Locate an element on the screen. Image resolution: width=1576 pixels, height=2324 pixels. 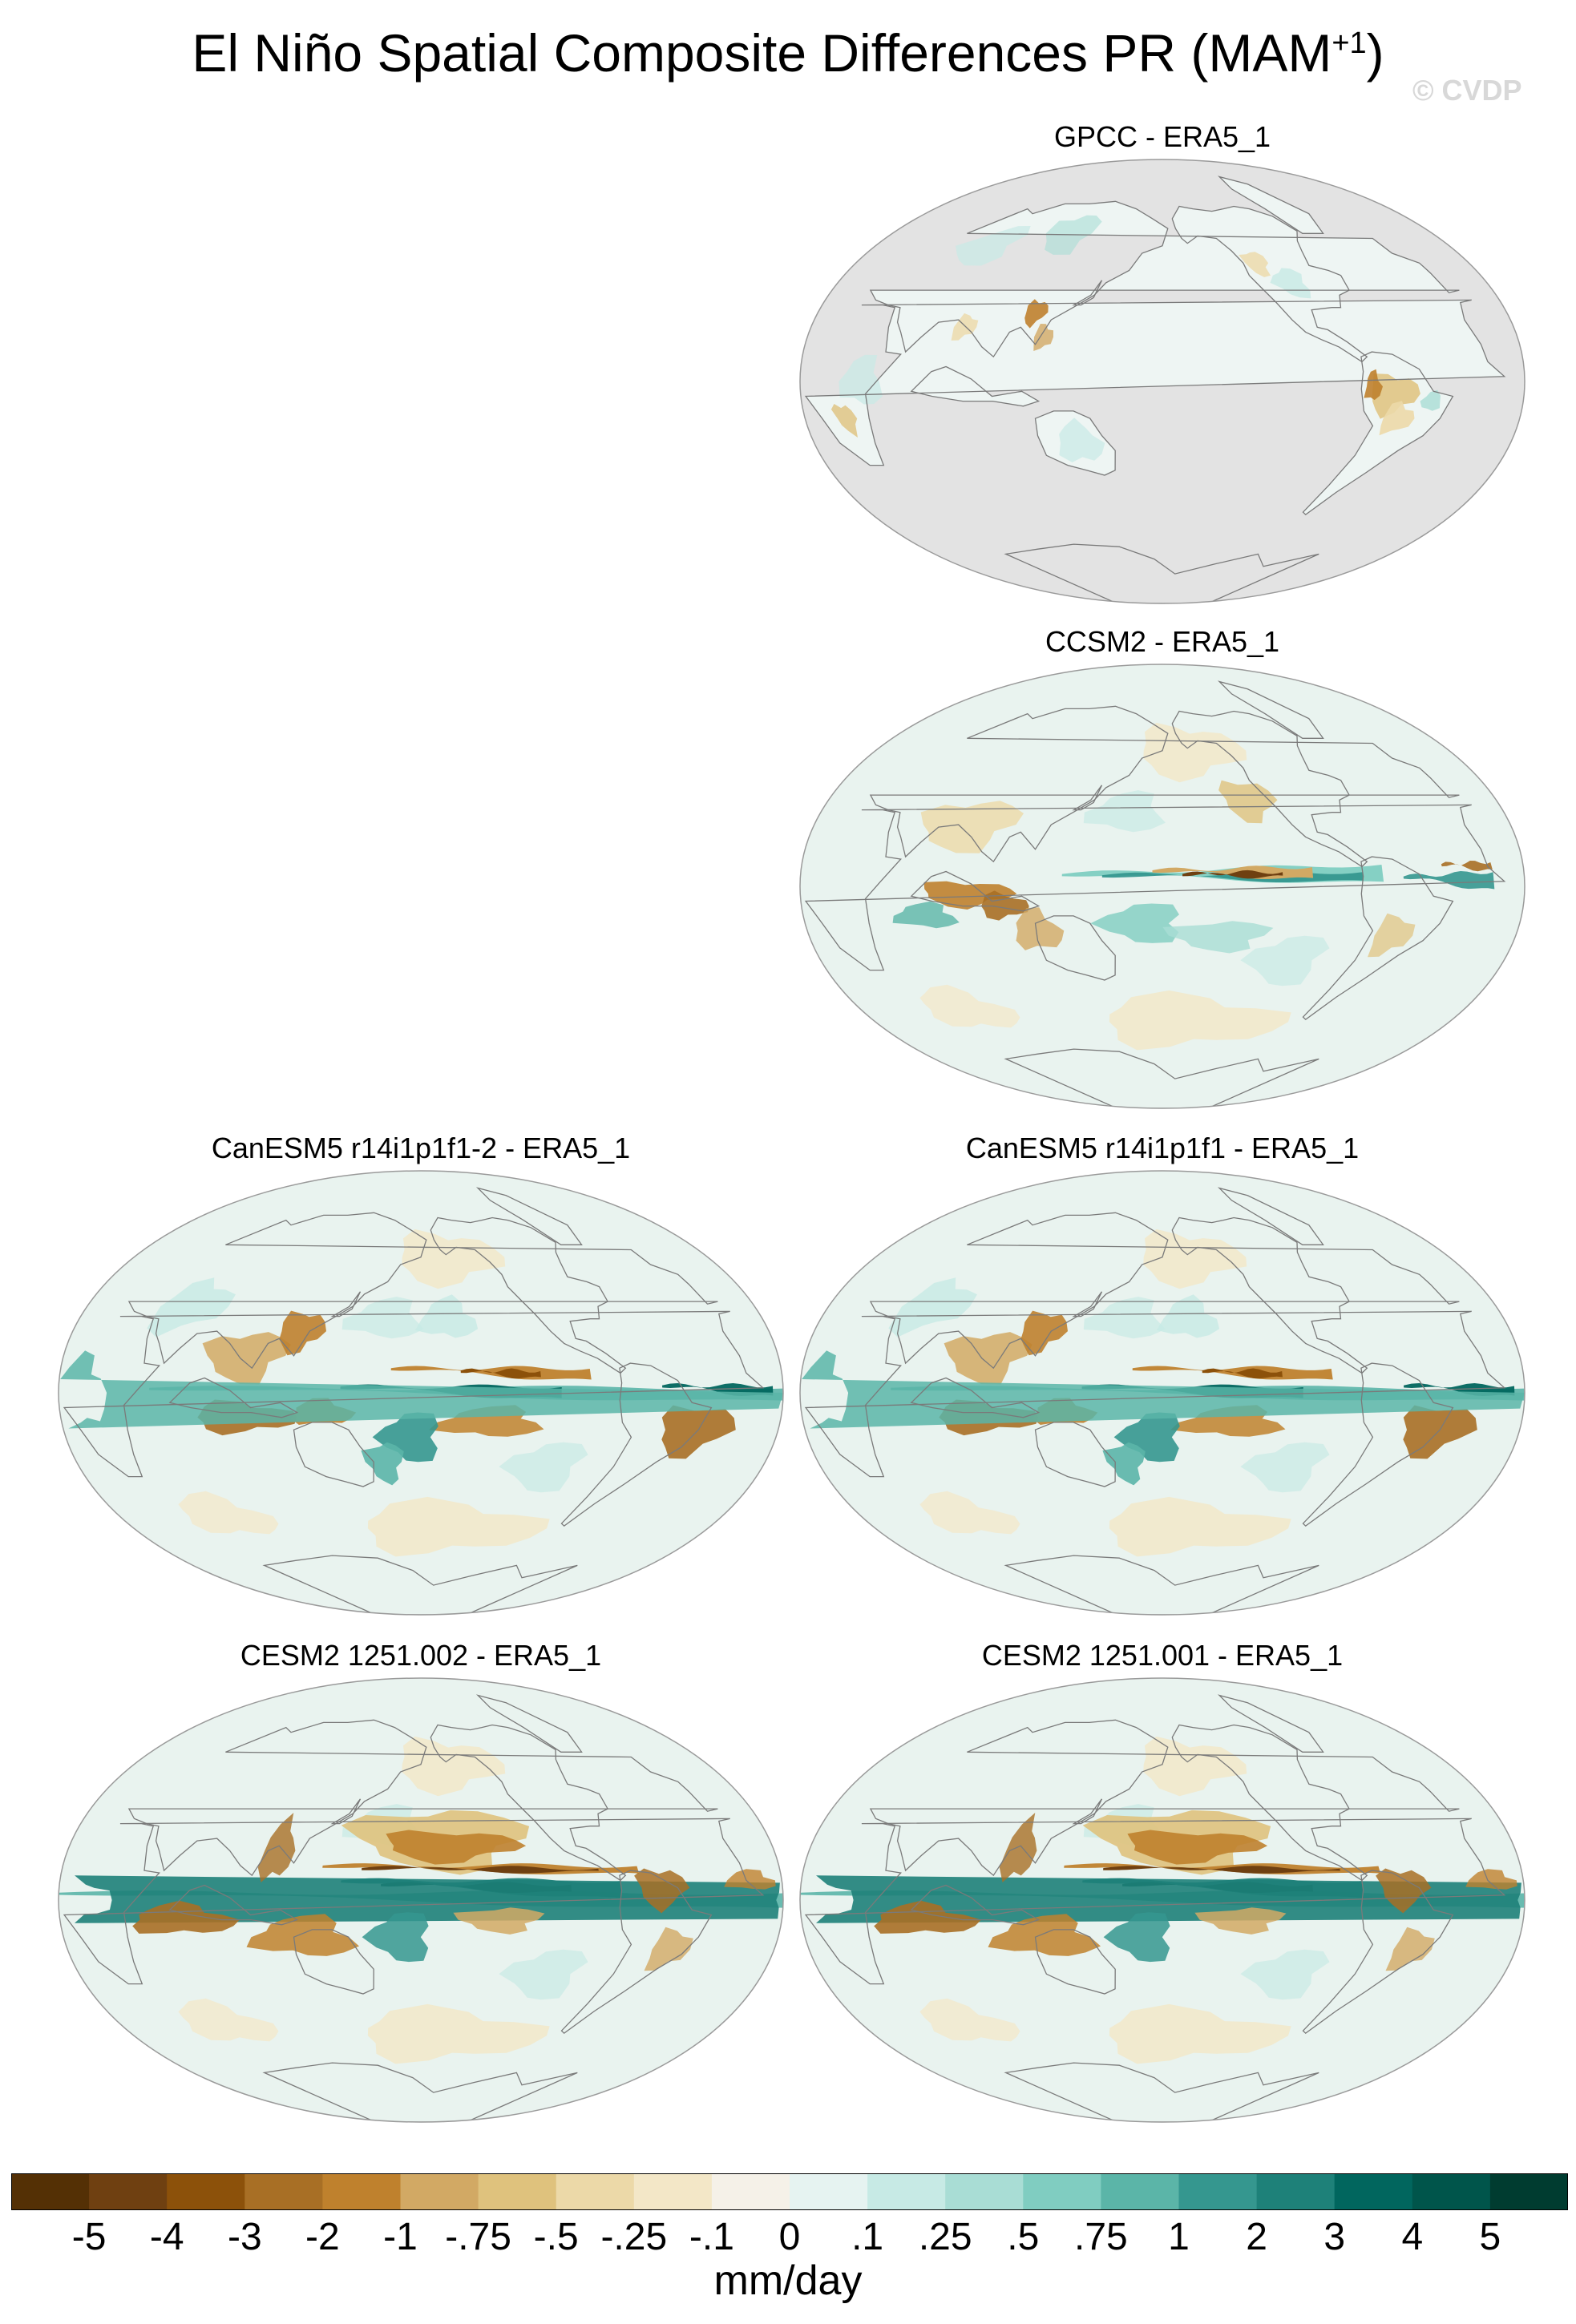
colorbar-tick-label: 1 is located at coordinates (1179, 2237).